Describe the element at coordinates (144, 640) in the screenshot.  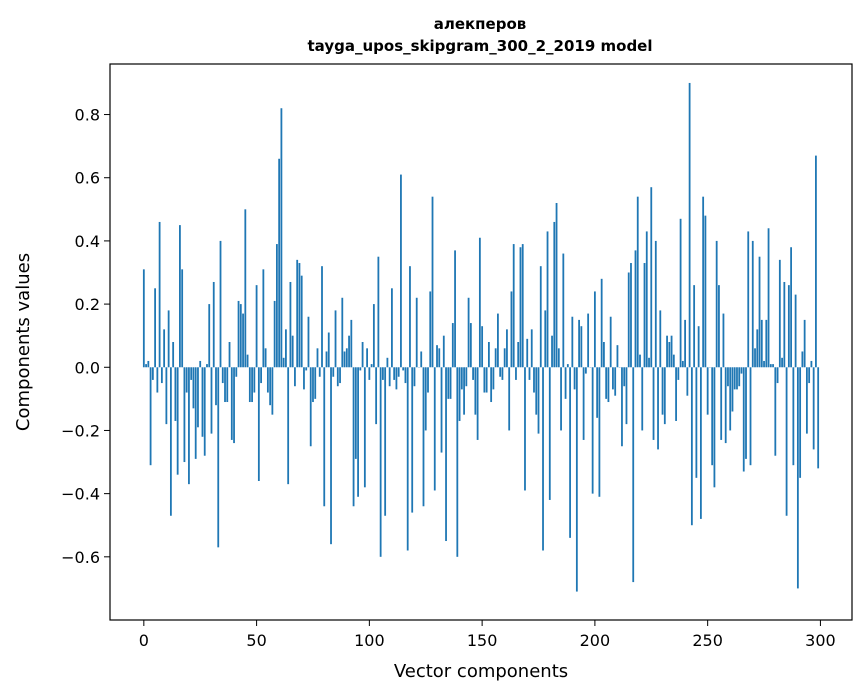
I see `x-tick-label: 0` at that location.